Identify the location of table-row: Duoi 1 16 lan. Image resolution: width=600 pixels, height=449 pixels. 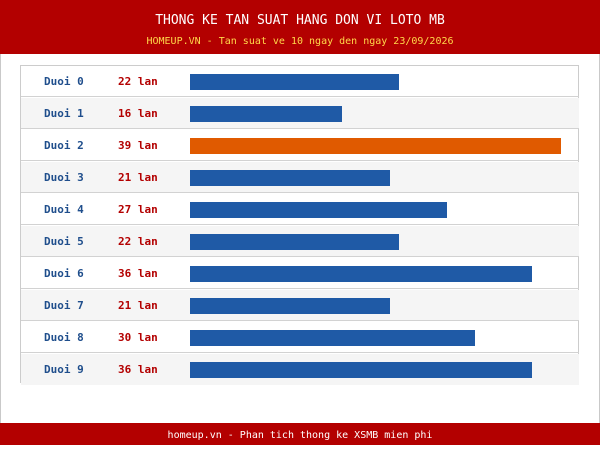
(300, 113).